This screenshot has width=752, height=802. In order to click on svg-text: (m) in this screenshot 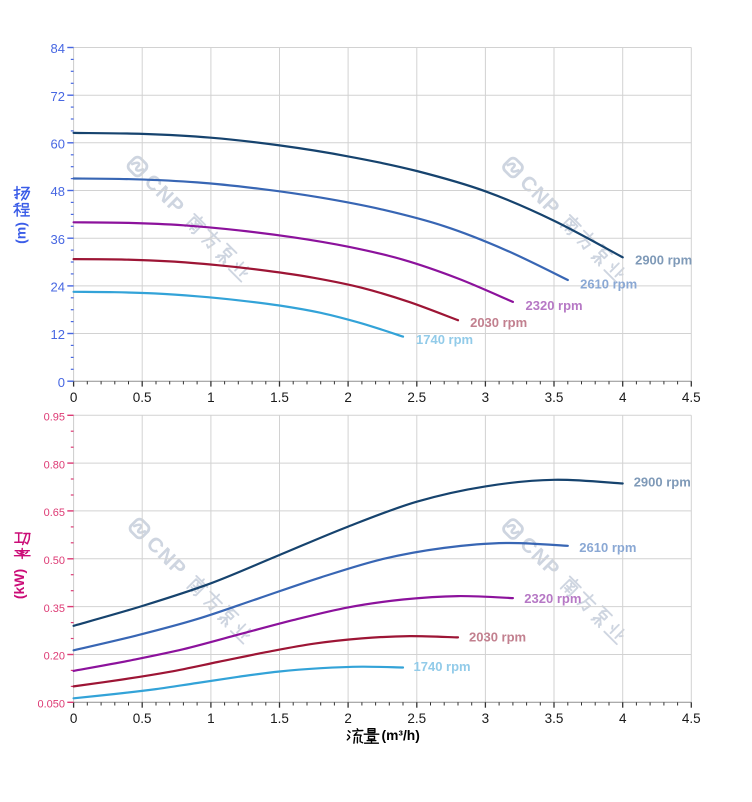, I will do `click(21, 233)`.